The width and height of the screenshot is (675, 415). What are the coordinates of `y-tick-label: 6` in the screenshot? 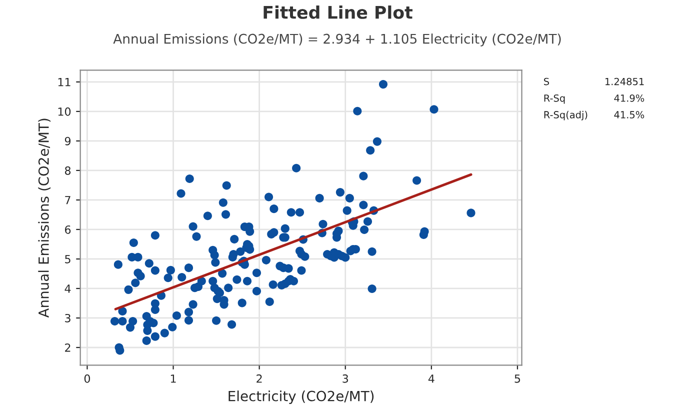 It's located at (68, 229).